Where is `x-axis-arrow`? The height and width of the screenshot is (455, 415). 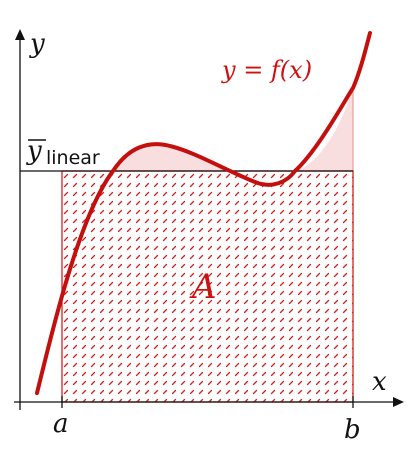
x-axis-arrow is located at coordinates (398, 402).